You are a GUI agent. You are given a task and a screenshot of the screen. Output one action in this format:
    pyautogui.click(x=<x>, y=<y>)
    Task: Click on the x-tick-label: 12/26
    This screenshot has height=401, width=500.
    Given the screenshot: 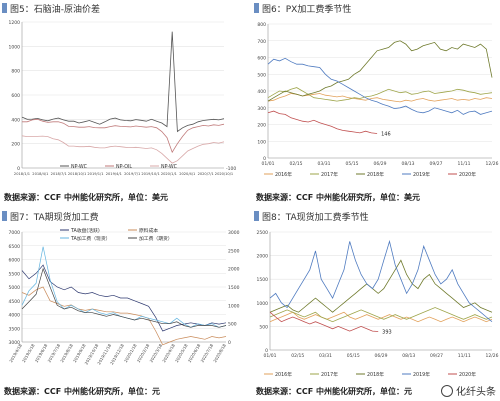 What is the action you would take?
    pyautogui.click(x=492, y=356)
    